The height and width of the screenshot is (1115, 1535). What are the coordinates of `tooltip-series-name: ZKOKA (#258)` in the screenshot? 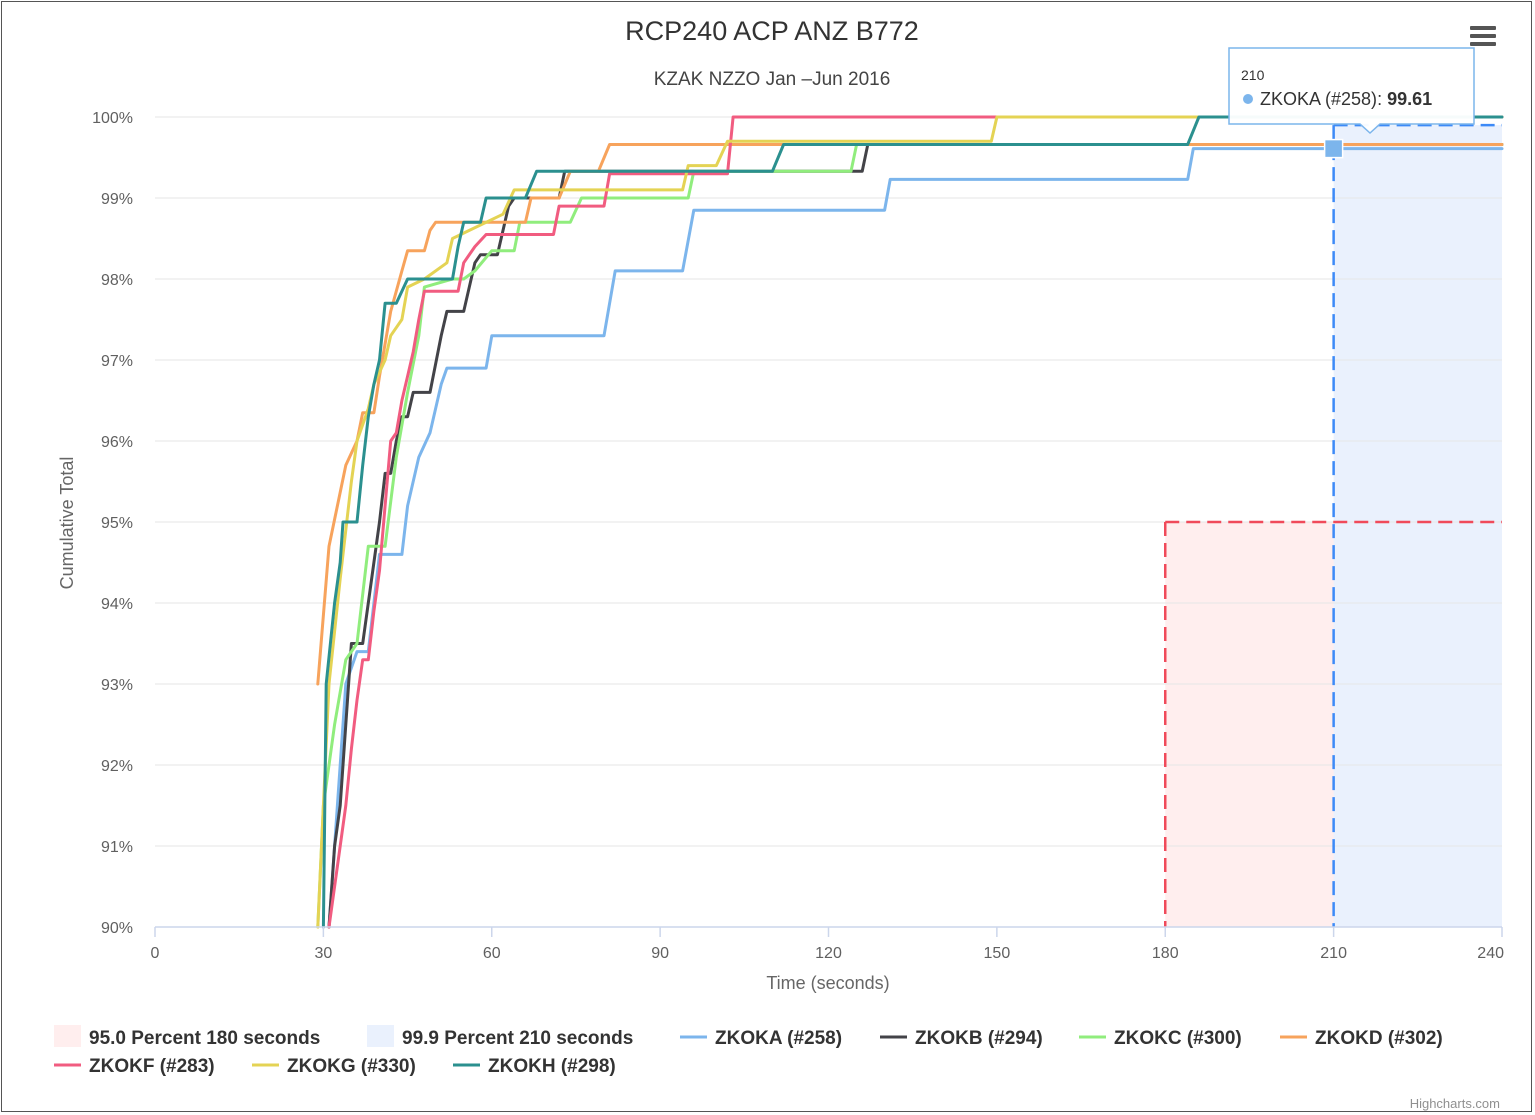 It's located at (1318, 99).